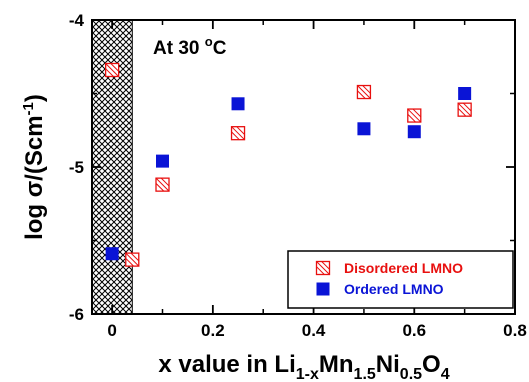  What do you see at coordinates (34, 98) in the screenshot?
I see `y-axis-title-close: )` at bounding box center [34, 98].